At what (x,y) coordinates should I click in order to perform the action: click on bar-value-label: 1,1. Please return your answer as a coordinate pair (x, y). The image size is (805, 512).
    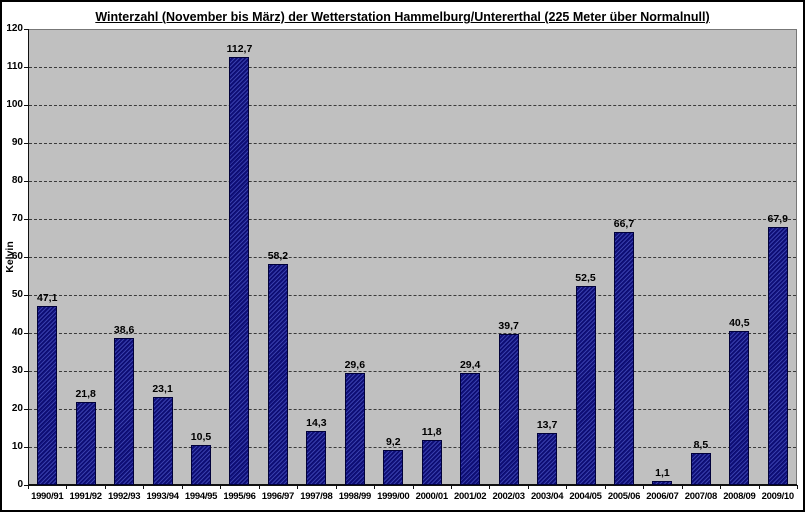
    Looking at the image, I should click on (662, 472).